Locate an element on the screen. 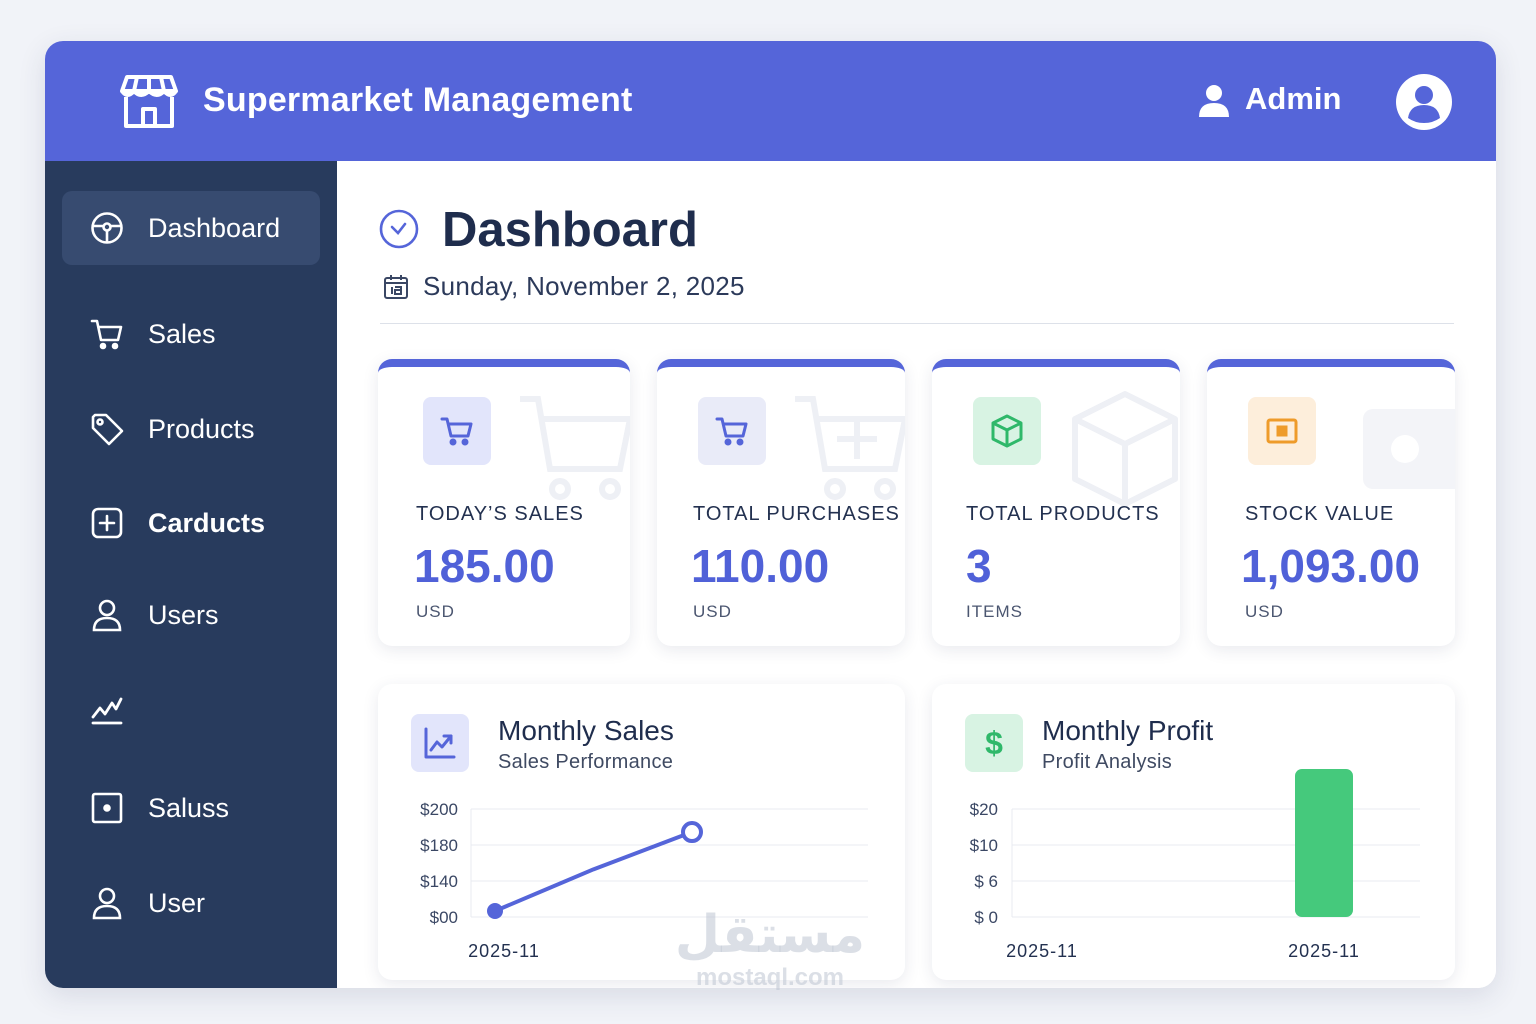 Image resolution: width=1536 pixels, height=1024 pixels. sidebar-item-carducts: Carducts is located at coordinates (191, 523).